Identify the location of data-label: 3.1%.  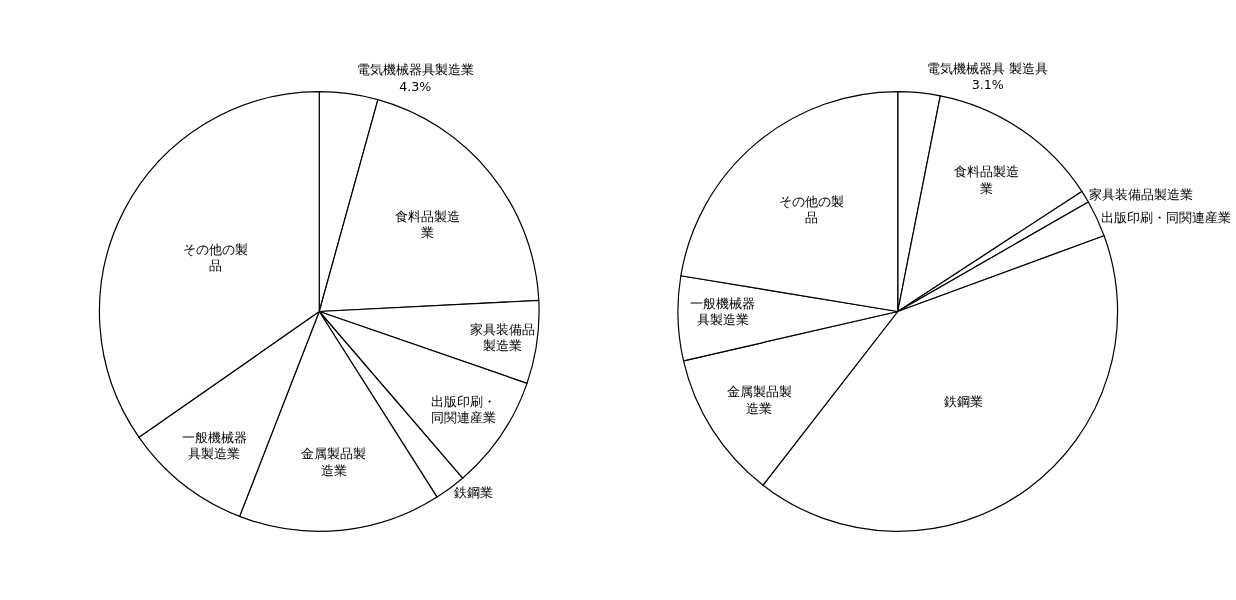
(987, 85).